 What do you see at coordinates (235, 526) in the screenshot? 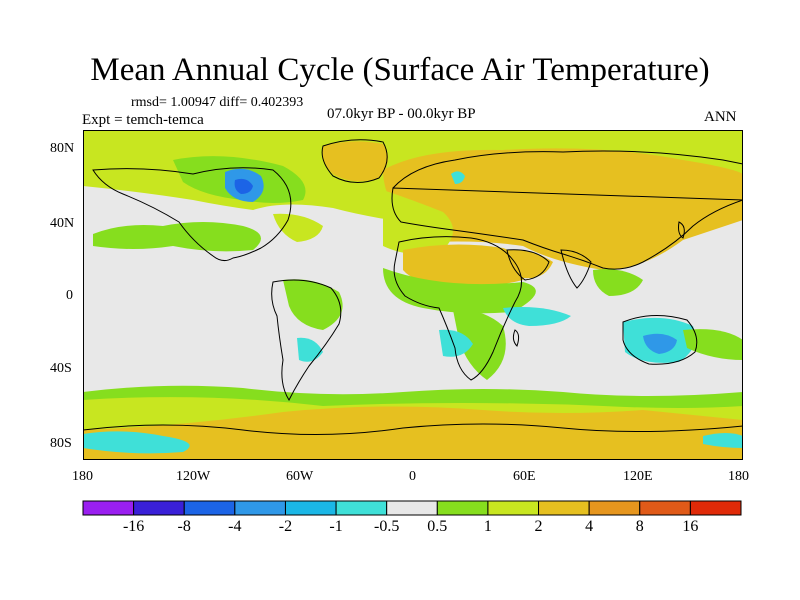
I see `colorbar-label: -4` at bounding box center [235, 526].